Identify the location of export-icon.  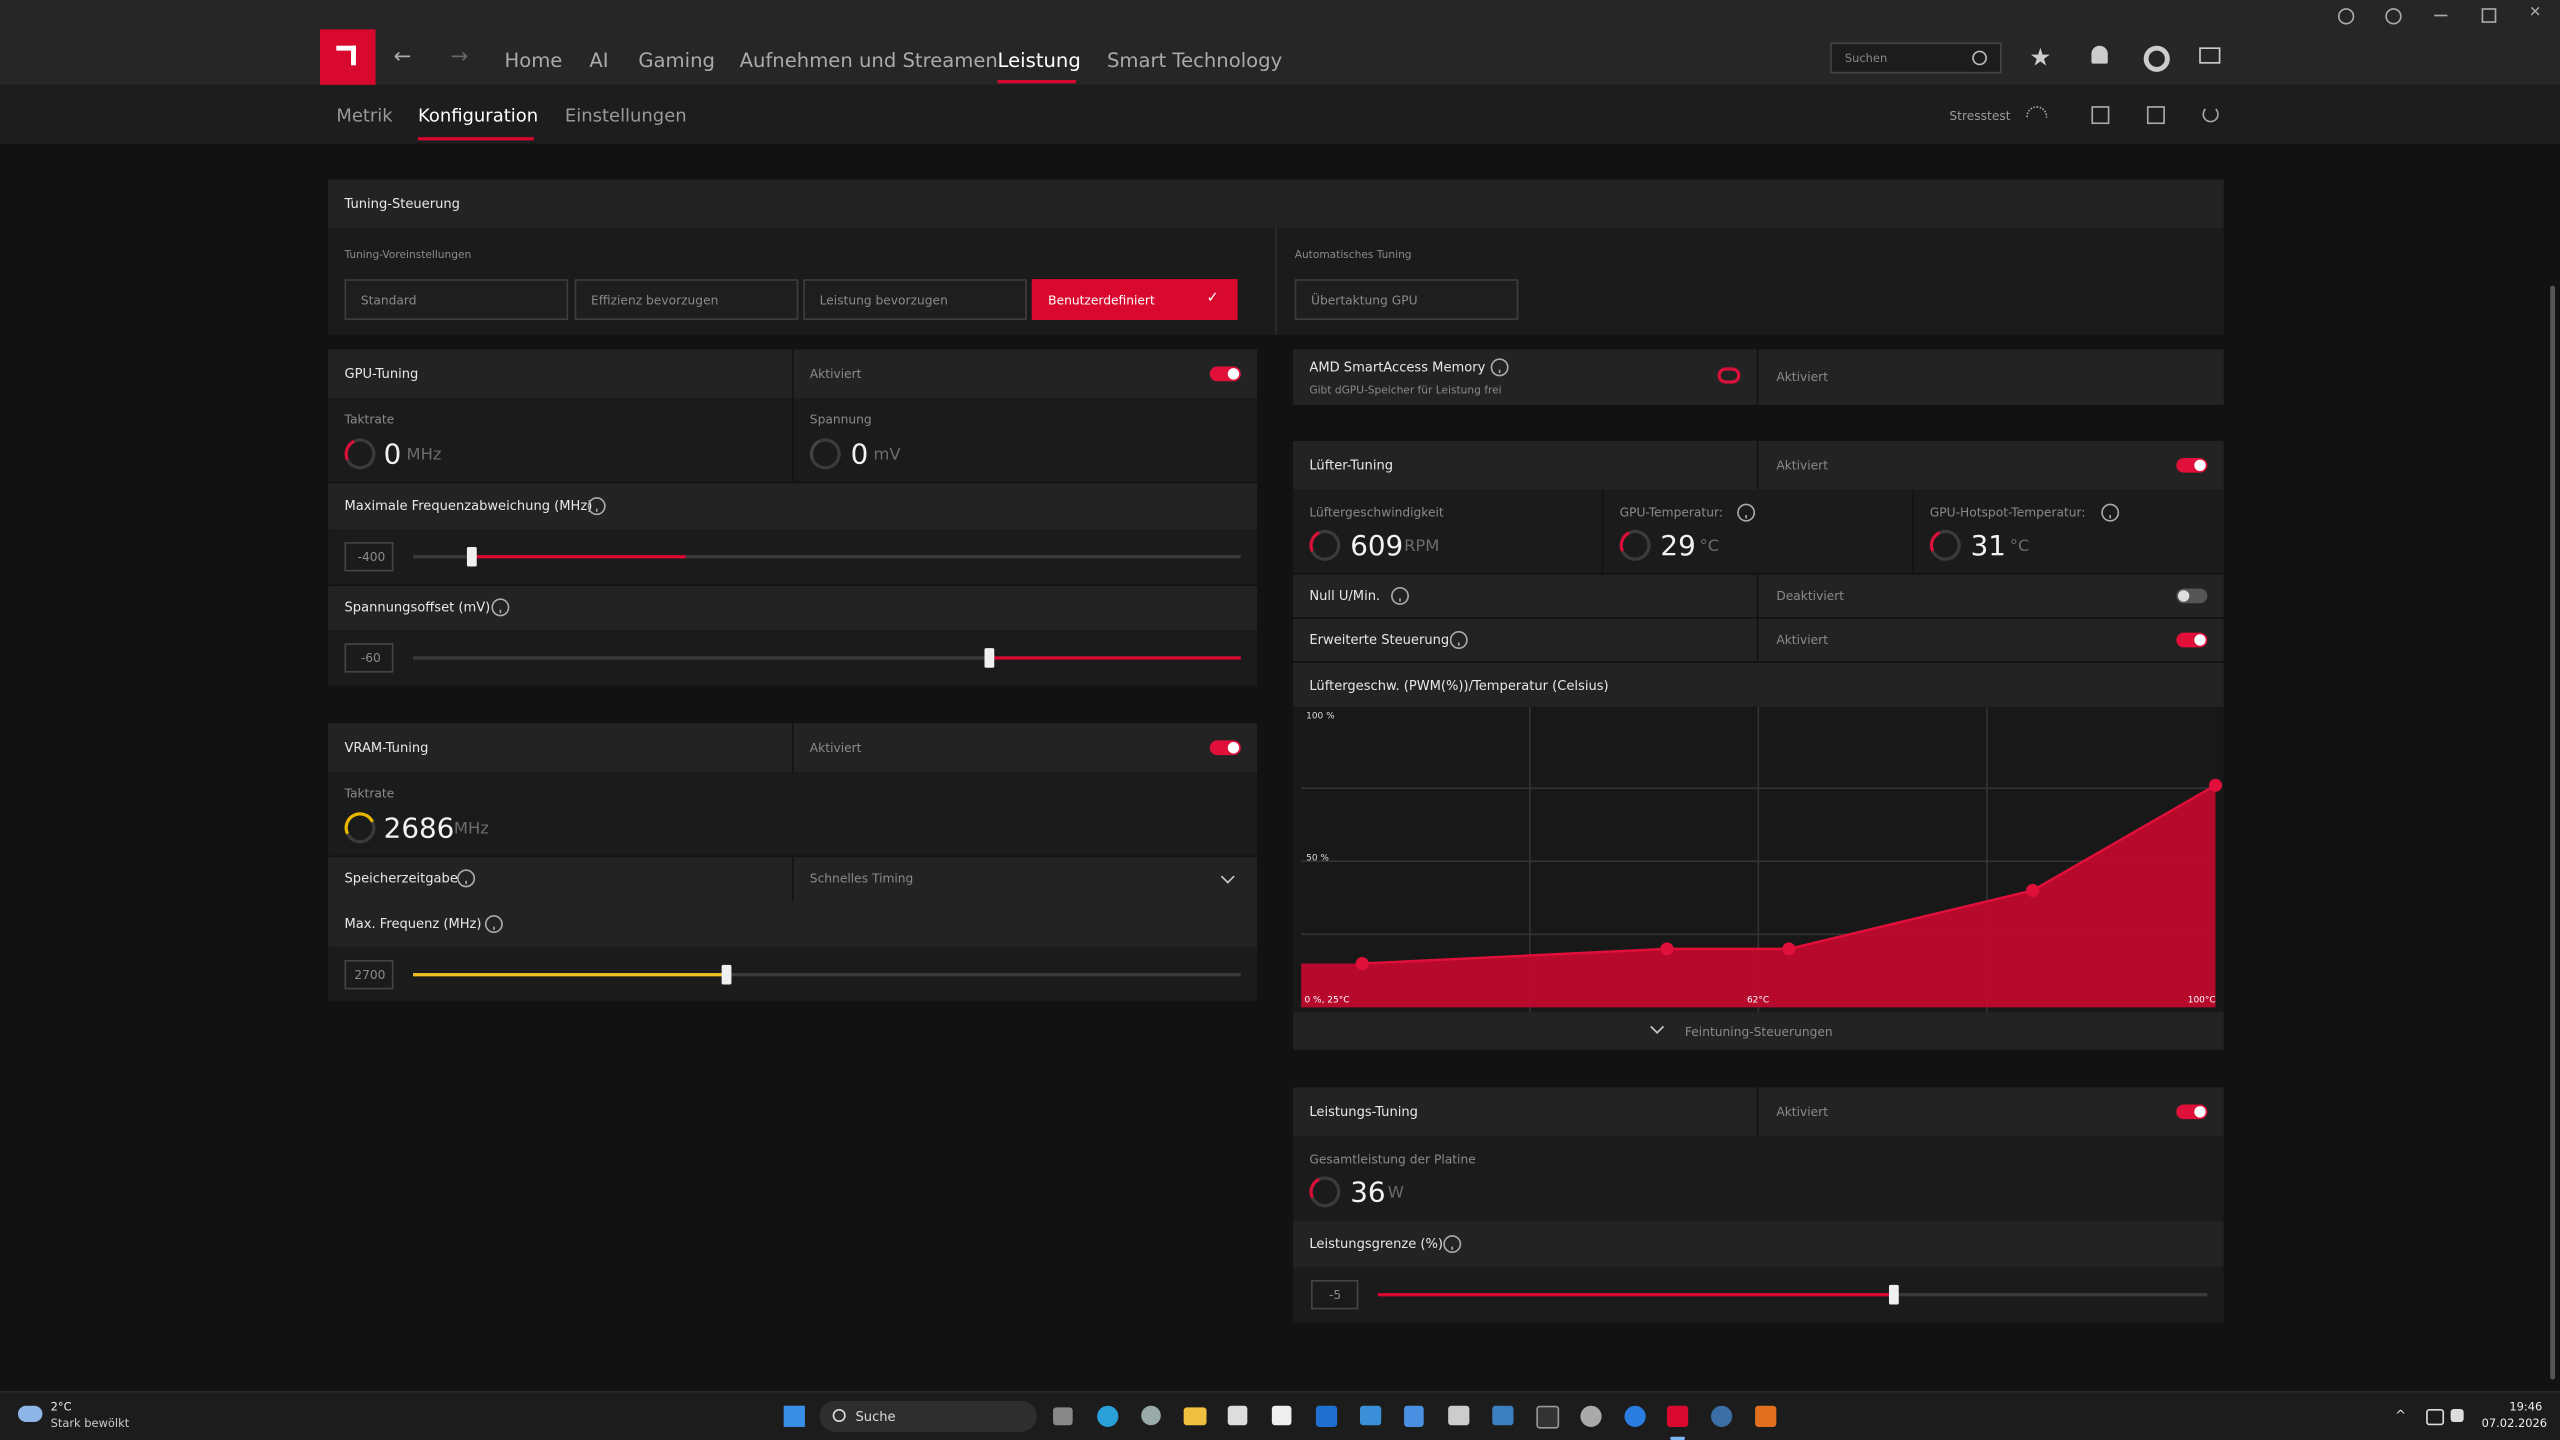
(2155, 115).